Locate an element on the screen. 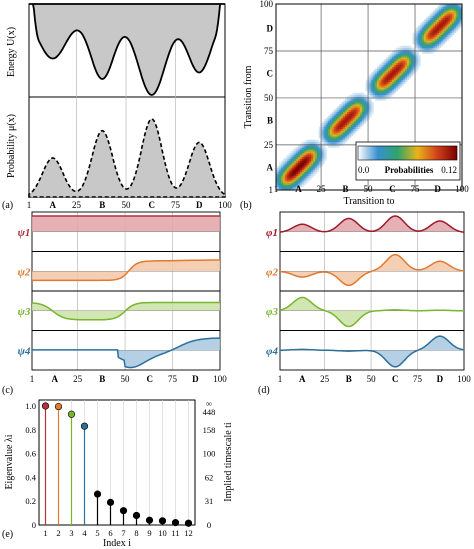 The height and width of the screenshot is (549, 474). panel-e-gridlines is located at coordinates (117, 462).